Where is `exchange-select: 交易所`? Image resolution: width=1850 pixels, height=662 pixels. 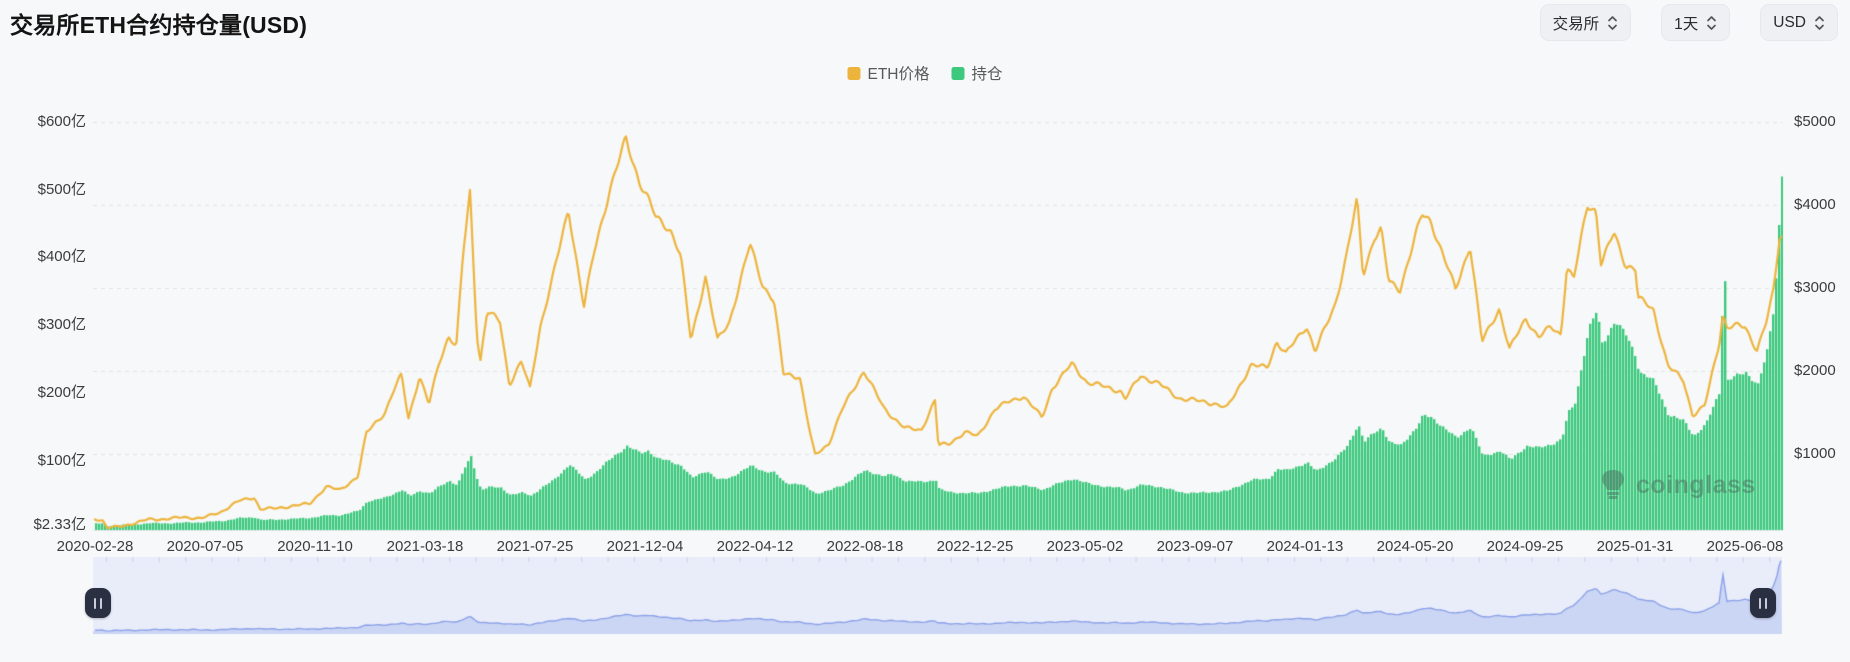
exchange-select: 交易所 is located at coordinates (1585, 22).